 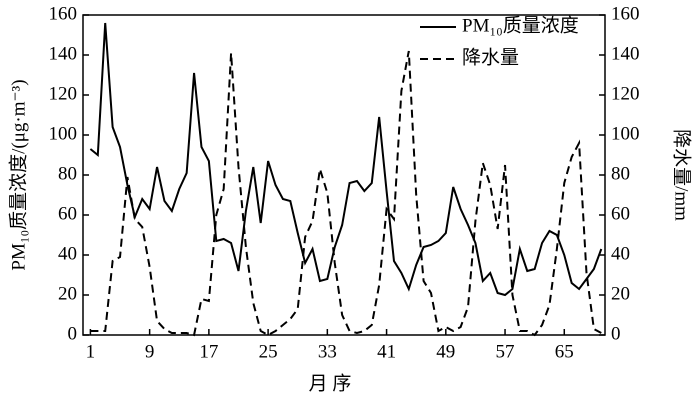 I want to click on y2-tick-label: 160, so click(x=625, y=13).